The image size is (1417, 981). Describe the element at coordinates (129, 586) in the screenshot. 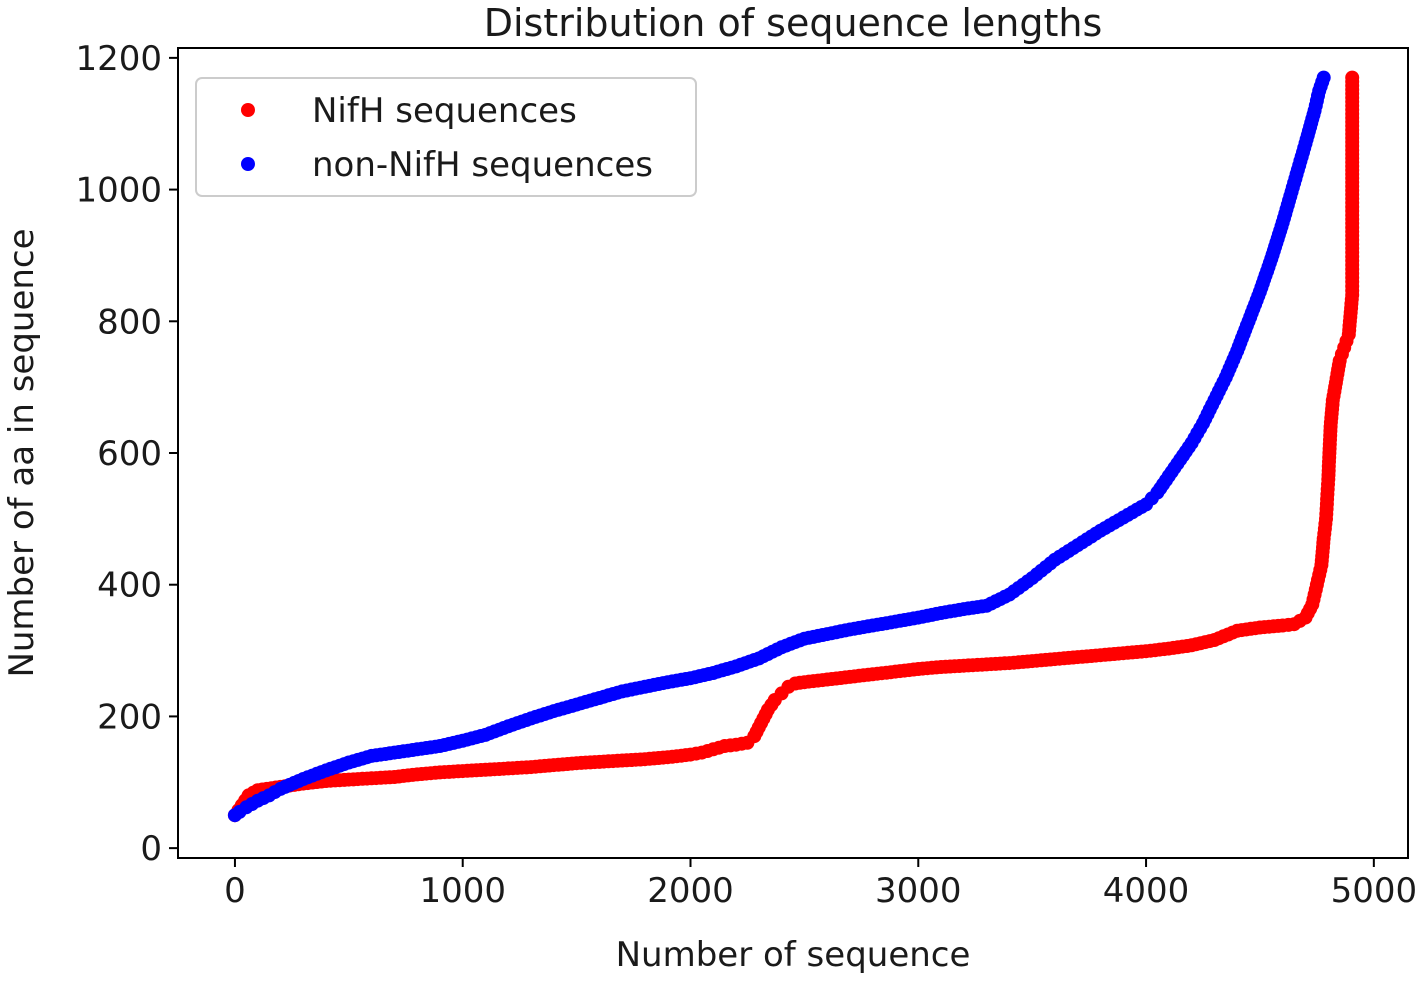

I see `y-tick-label: 400` at that location.